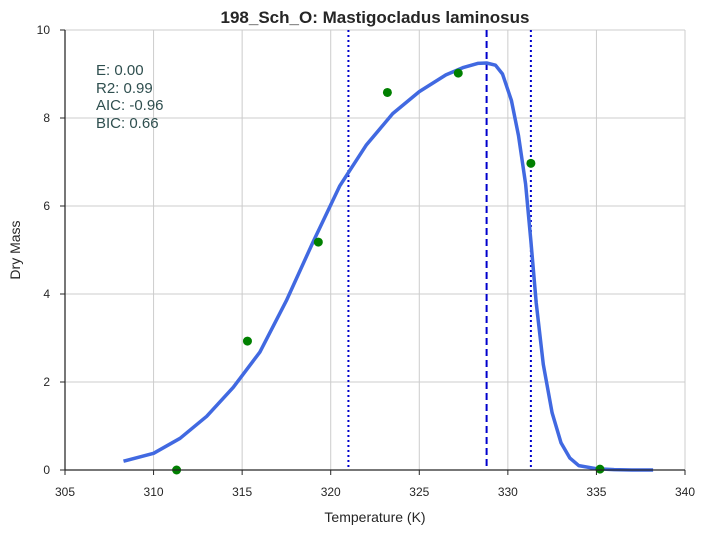  What do you see at coordinates (375, 17) in the screenshot?
I see `chart-title: 198_Sch_O: Mastigocladus laminosus` at bounding box center [375, 17].